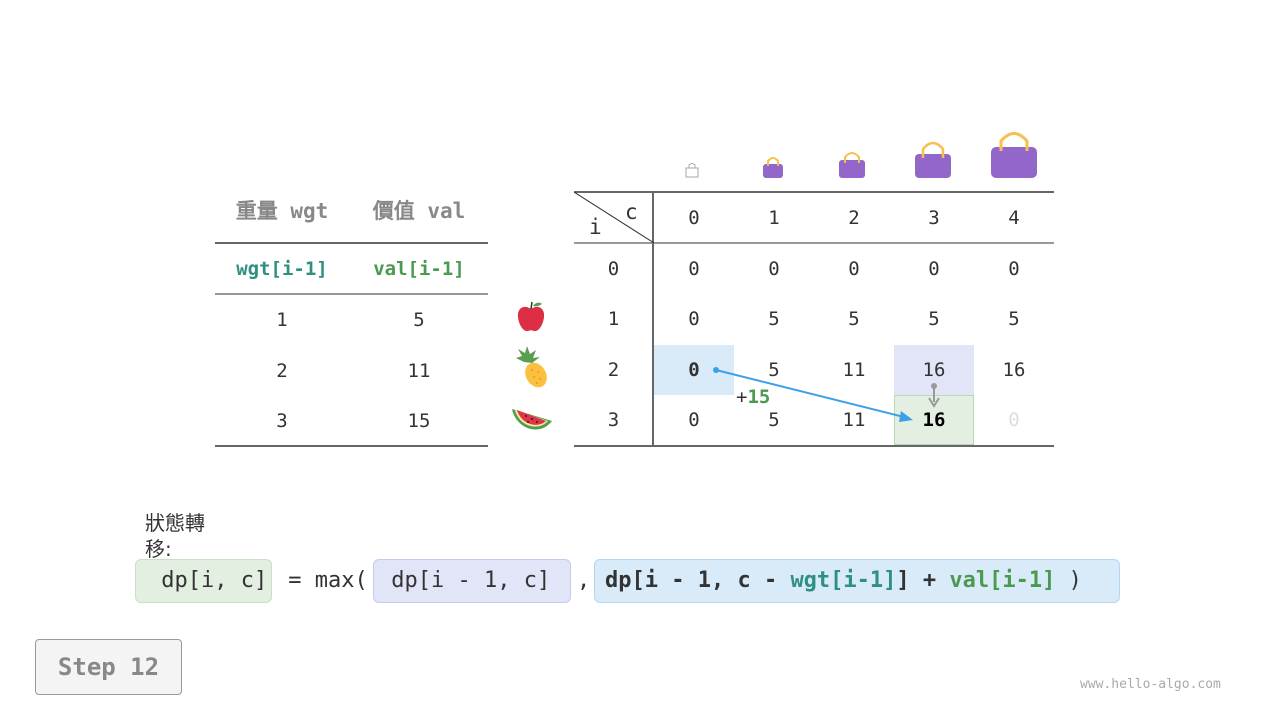 The width and height of the screenshot is (1280, 720). I want to click on row-header: 3, so click(613, 420).